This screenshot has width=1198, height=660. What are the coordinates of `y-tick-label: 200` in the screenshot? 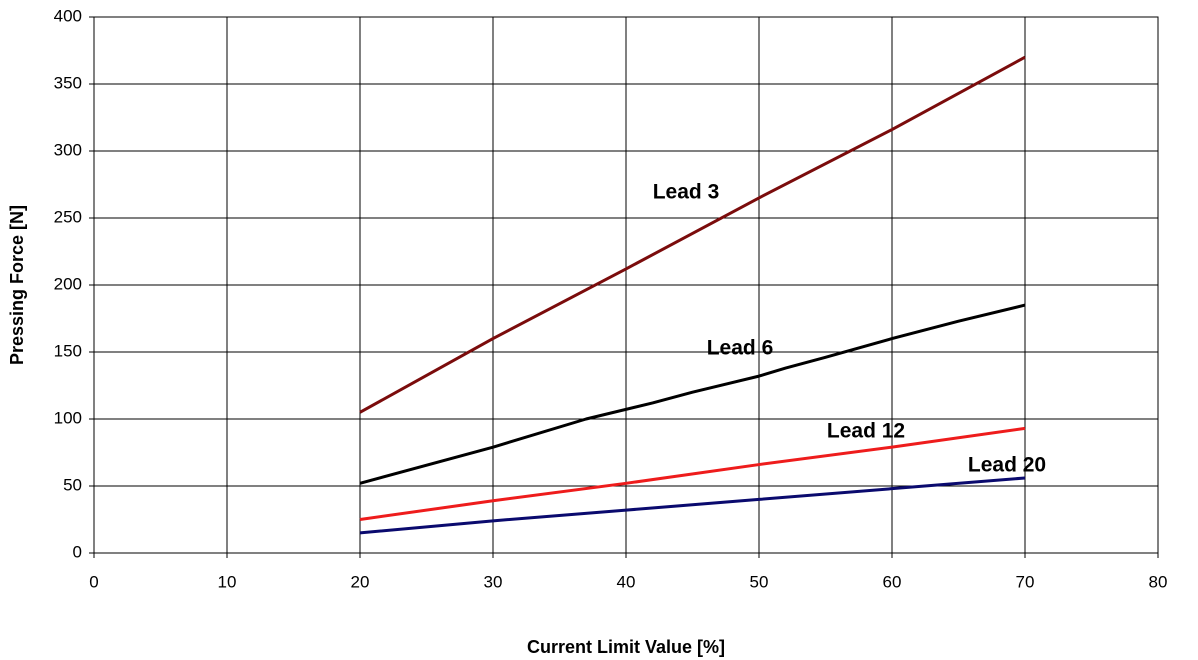 It's located at (68, 283).